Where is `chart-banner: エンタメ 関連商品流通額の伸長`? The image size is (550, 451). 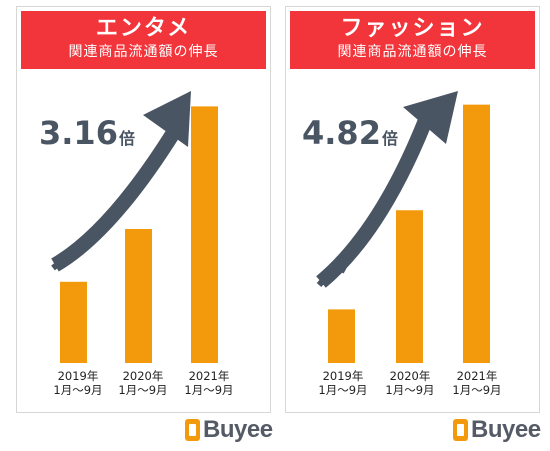
chart-banner: エンタメ 関連商品流通額の伸長 is located at coordinates (143, 40).